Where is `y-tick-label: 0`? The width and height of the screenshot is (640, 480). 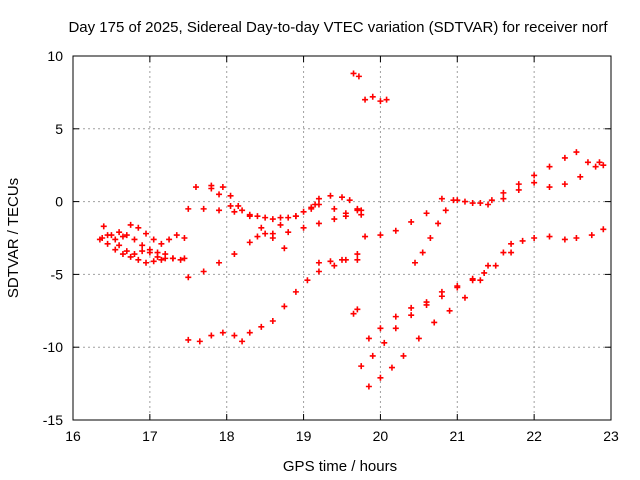
y-tick-label: 0 is located at coordinates (59, 202).